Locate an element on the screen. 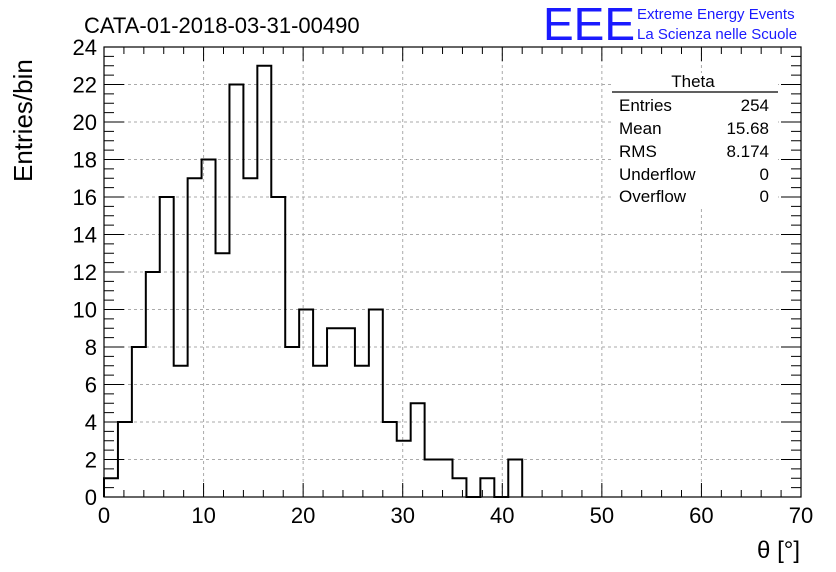 The width and height of the screenshot is (836, 572). y-tick-label: 4 is located at coordinates (91, 422).